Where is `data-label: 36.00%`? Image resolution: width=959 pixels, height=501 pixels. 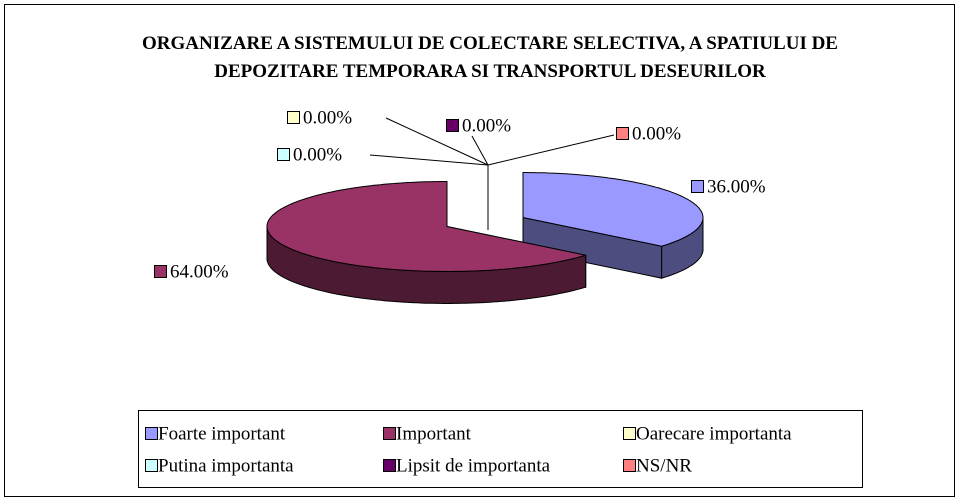
data-label: 36.00% is located at coordinates (736, 186).